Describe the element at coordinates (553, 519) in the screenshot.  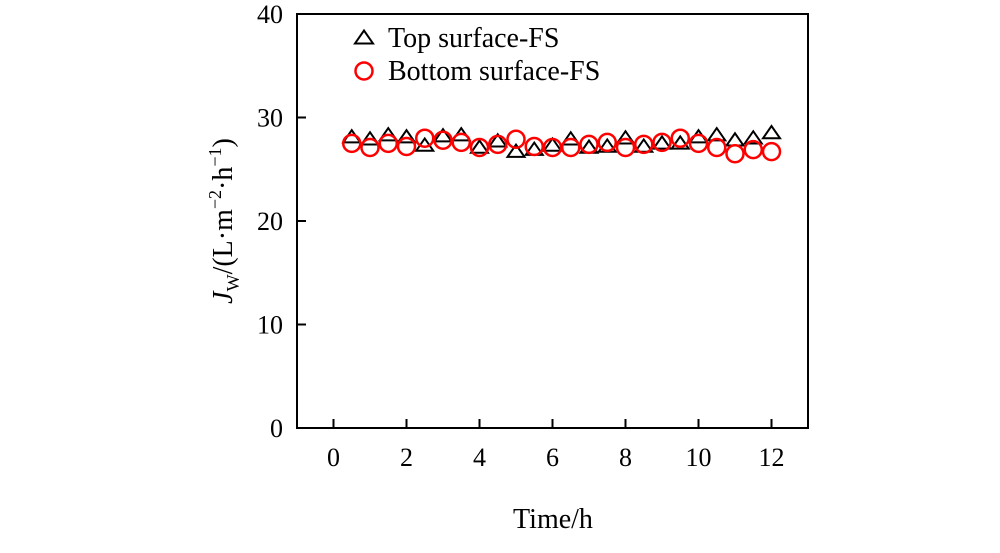
I see `x-axis-title: Time/h` at that location.